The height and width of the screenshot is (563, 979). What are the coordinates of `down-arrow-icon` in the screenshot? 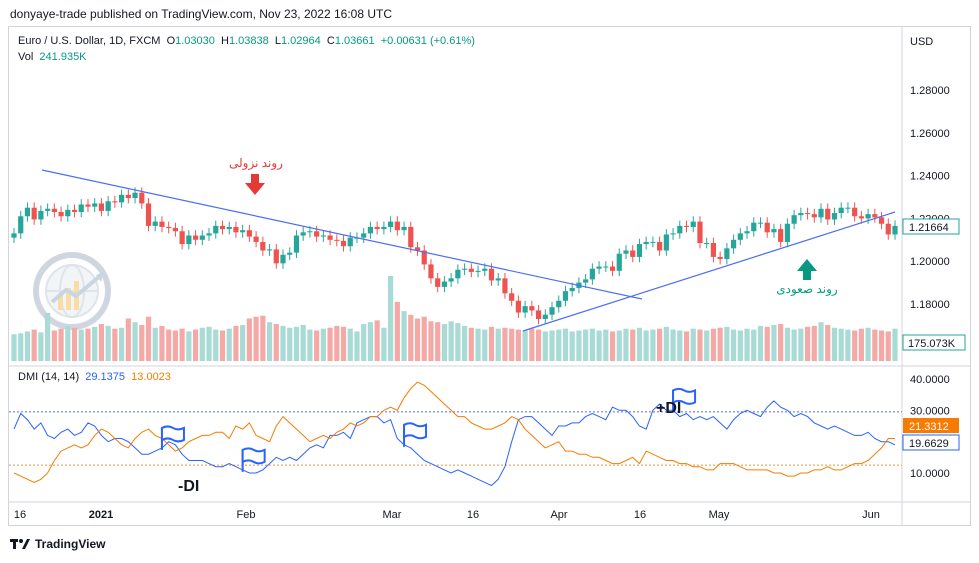 It's located at (255, 184).